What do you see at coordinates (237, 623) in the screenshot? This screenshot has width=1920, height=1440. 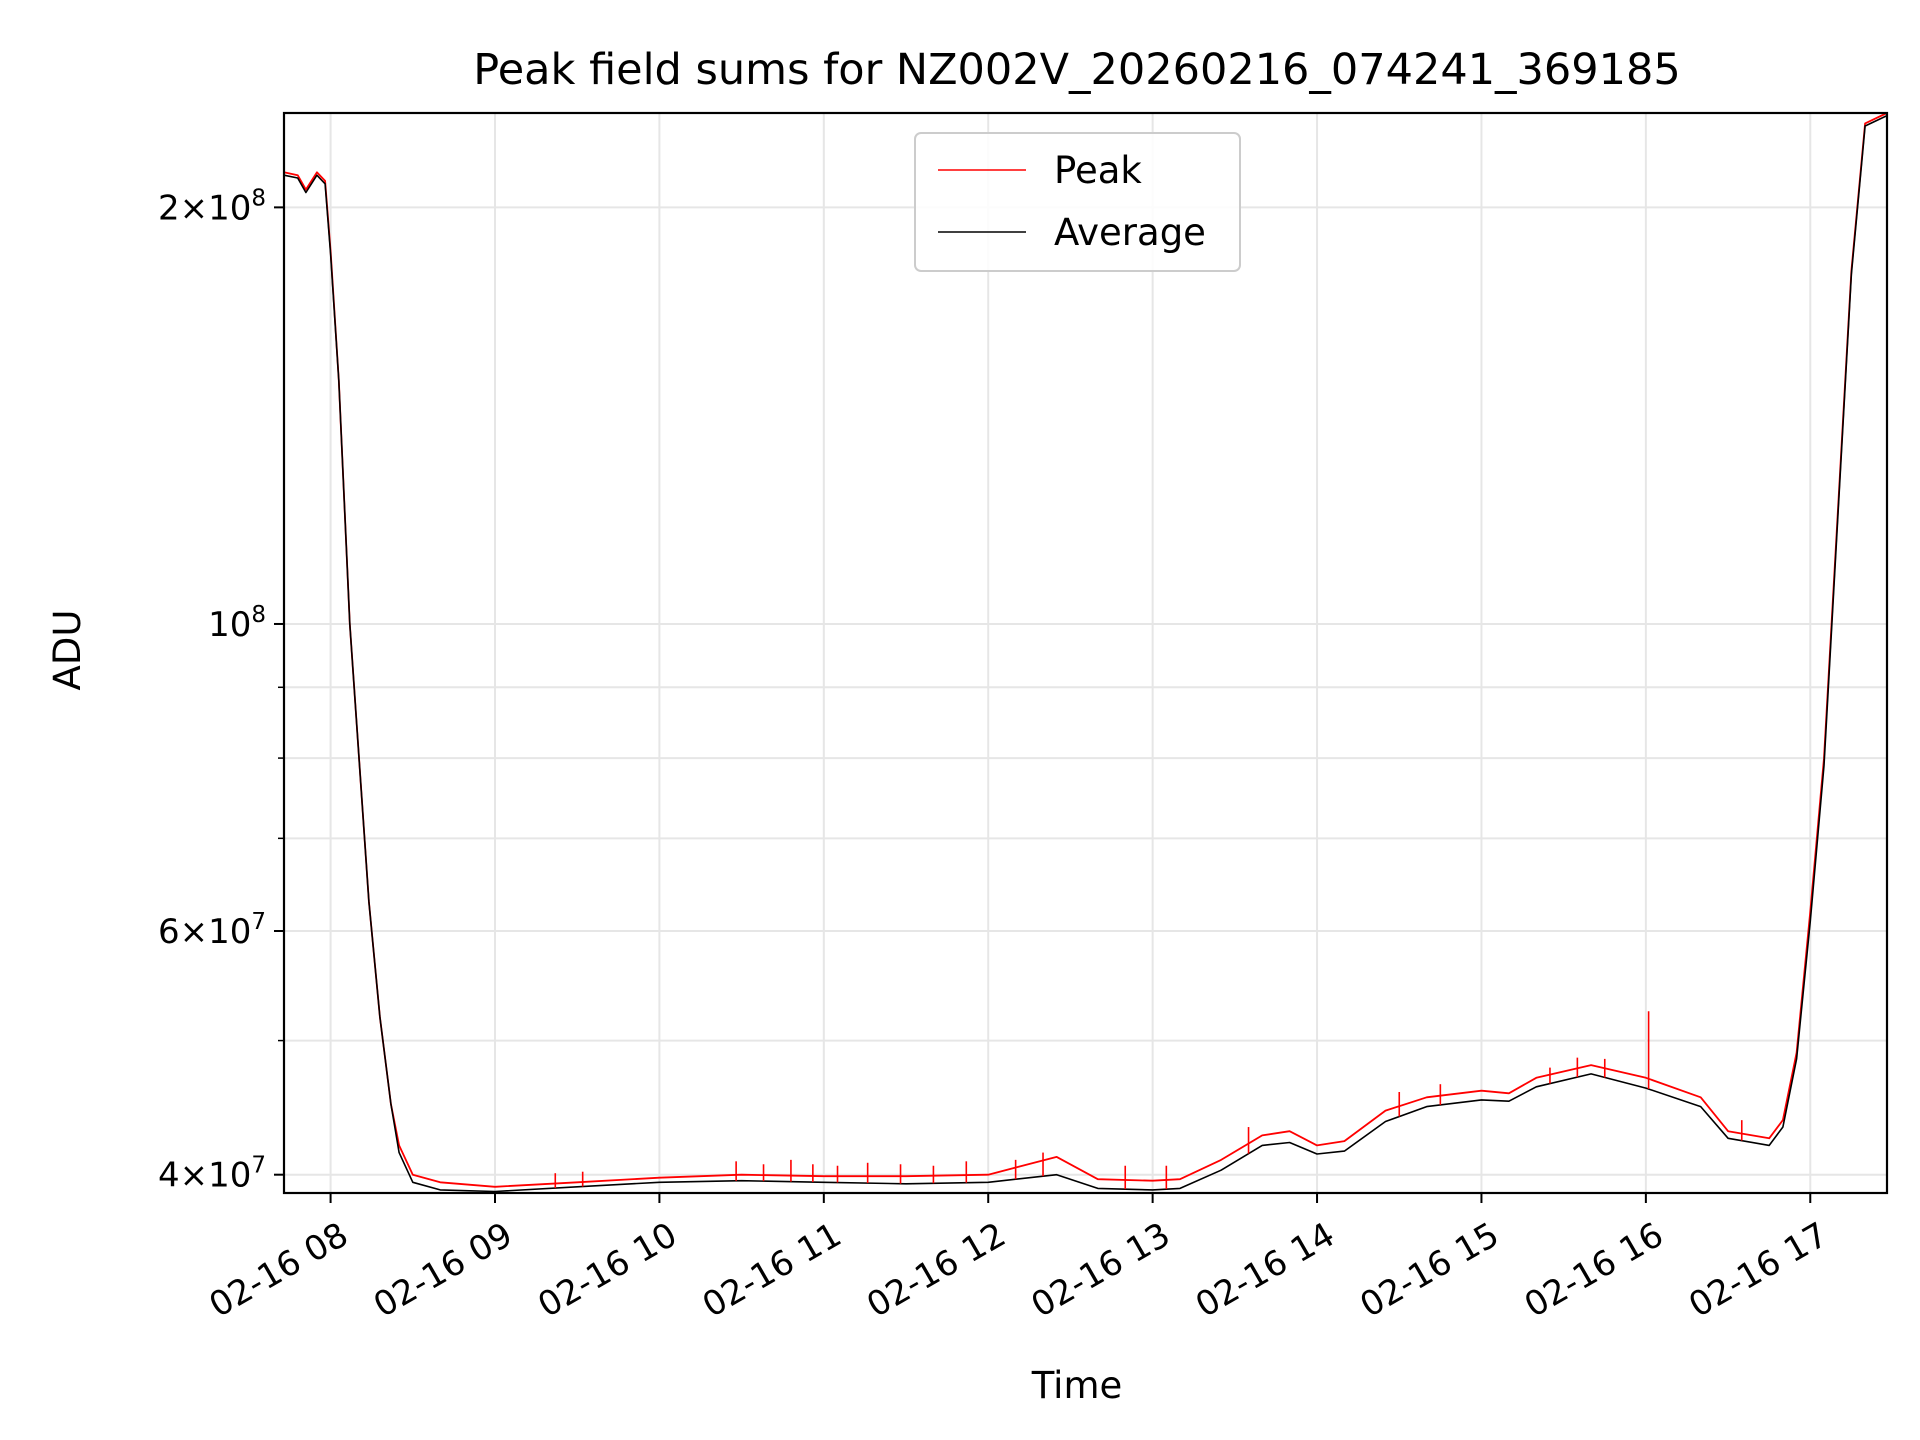 I see `y-tick-label: 108` at bounding box center [237, 623].